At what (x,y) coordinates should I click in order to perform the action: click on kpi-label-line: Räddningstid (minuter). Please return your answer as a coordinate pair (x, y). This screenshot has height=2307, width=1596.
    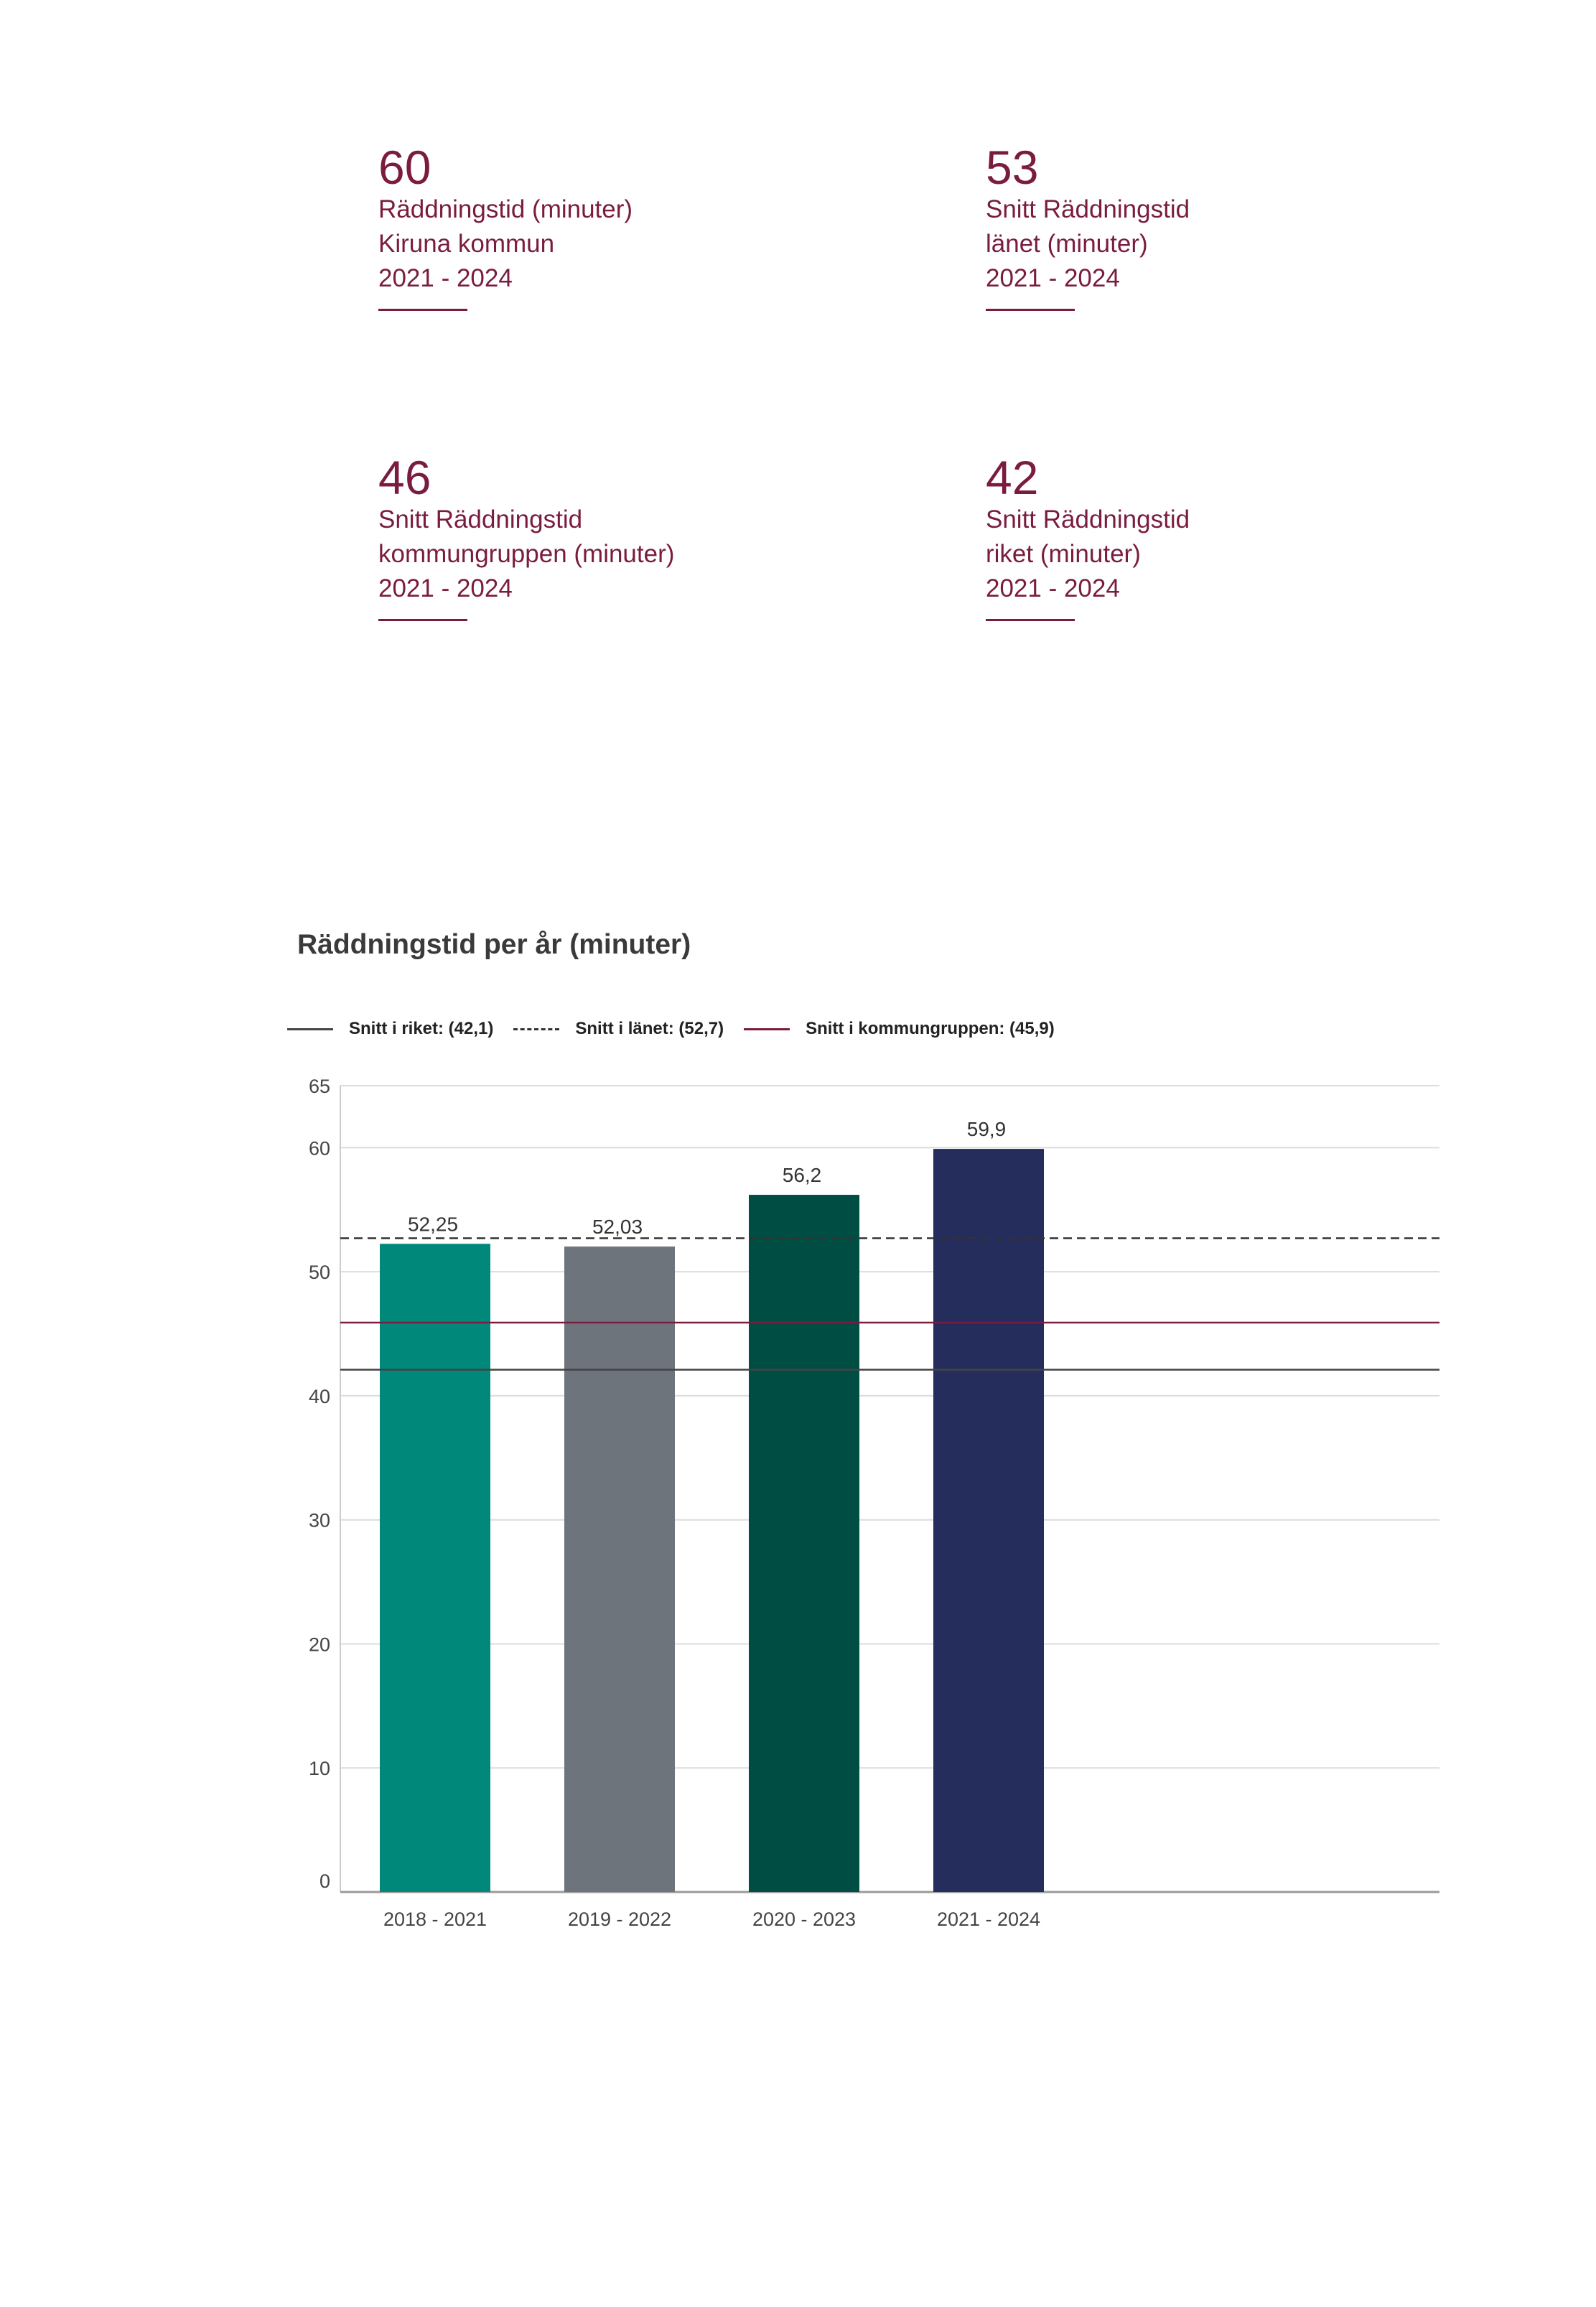
    Looking at the image, I should click on (505, 209).